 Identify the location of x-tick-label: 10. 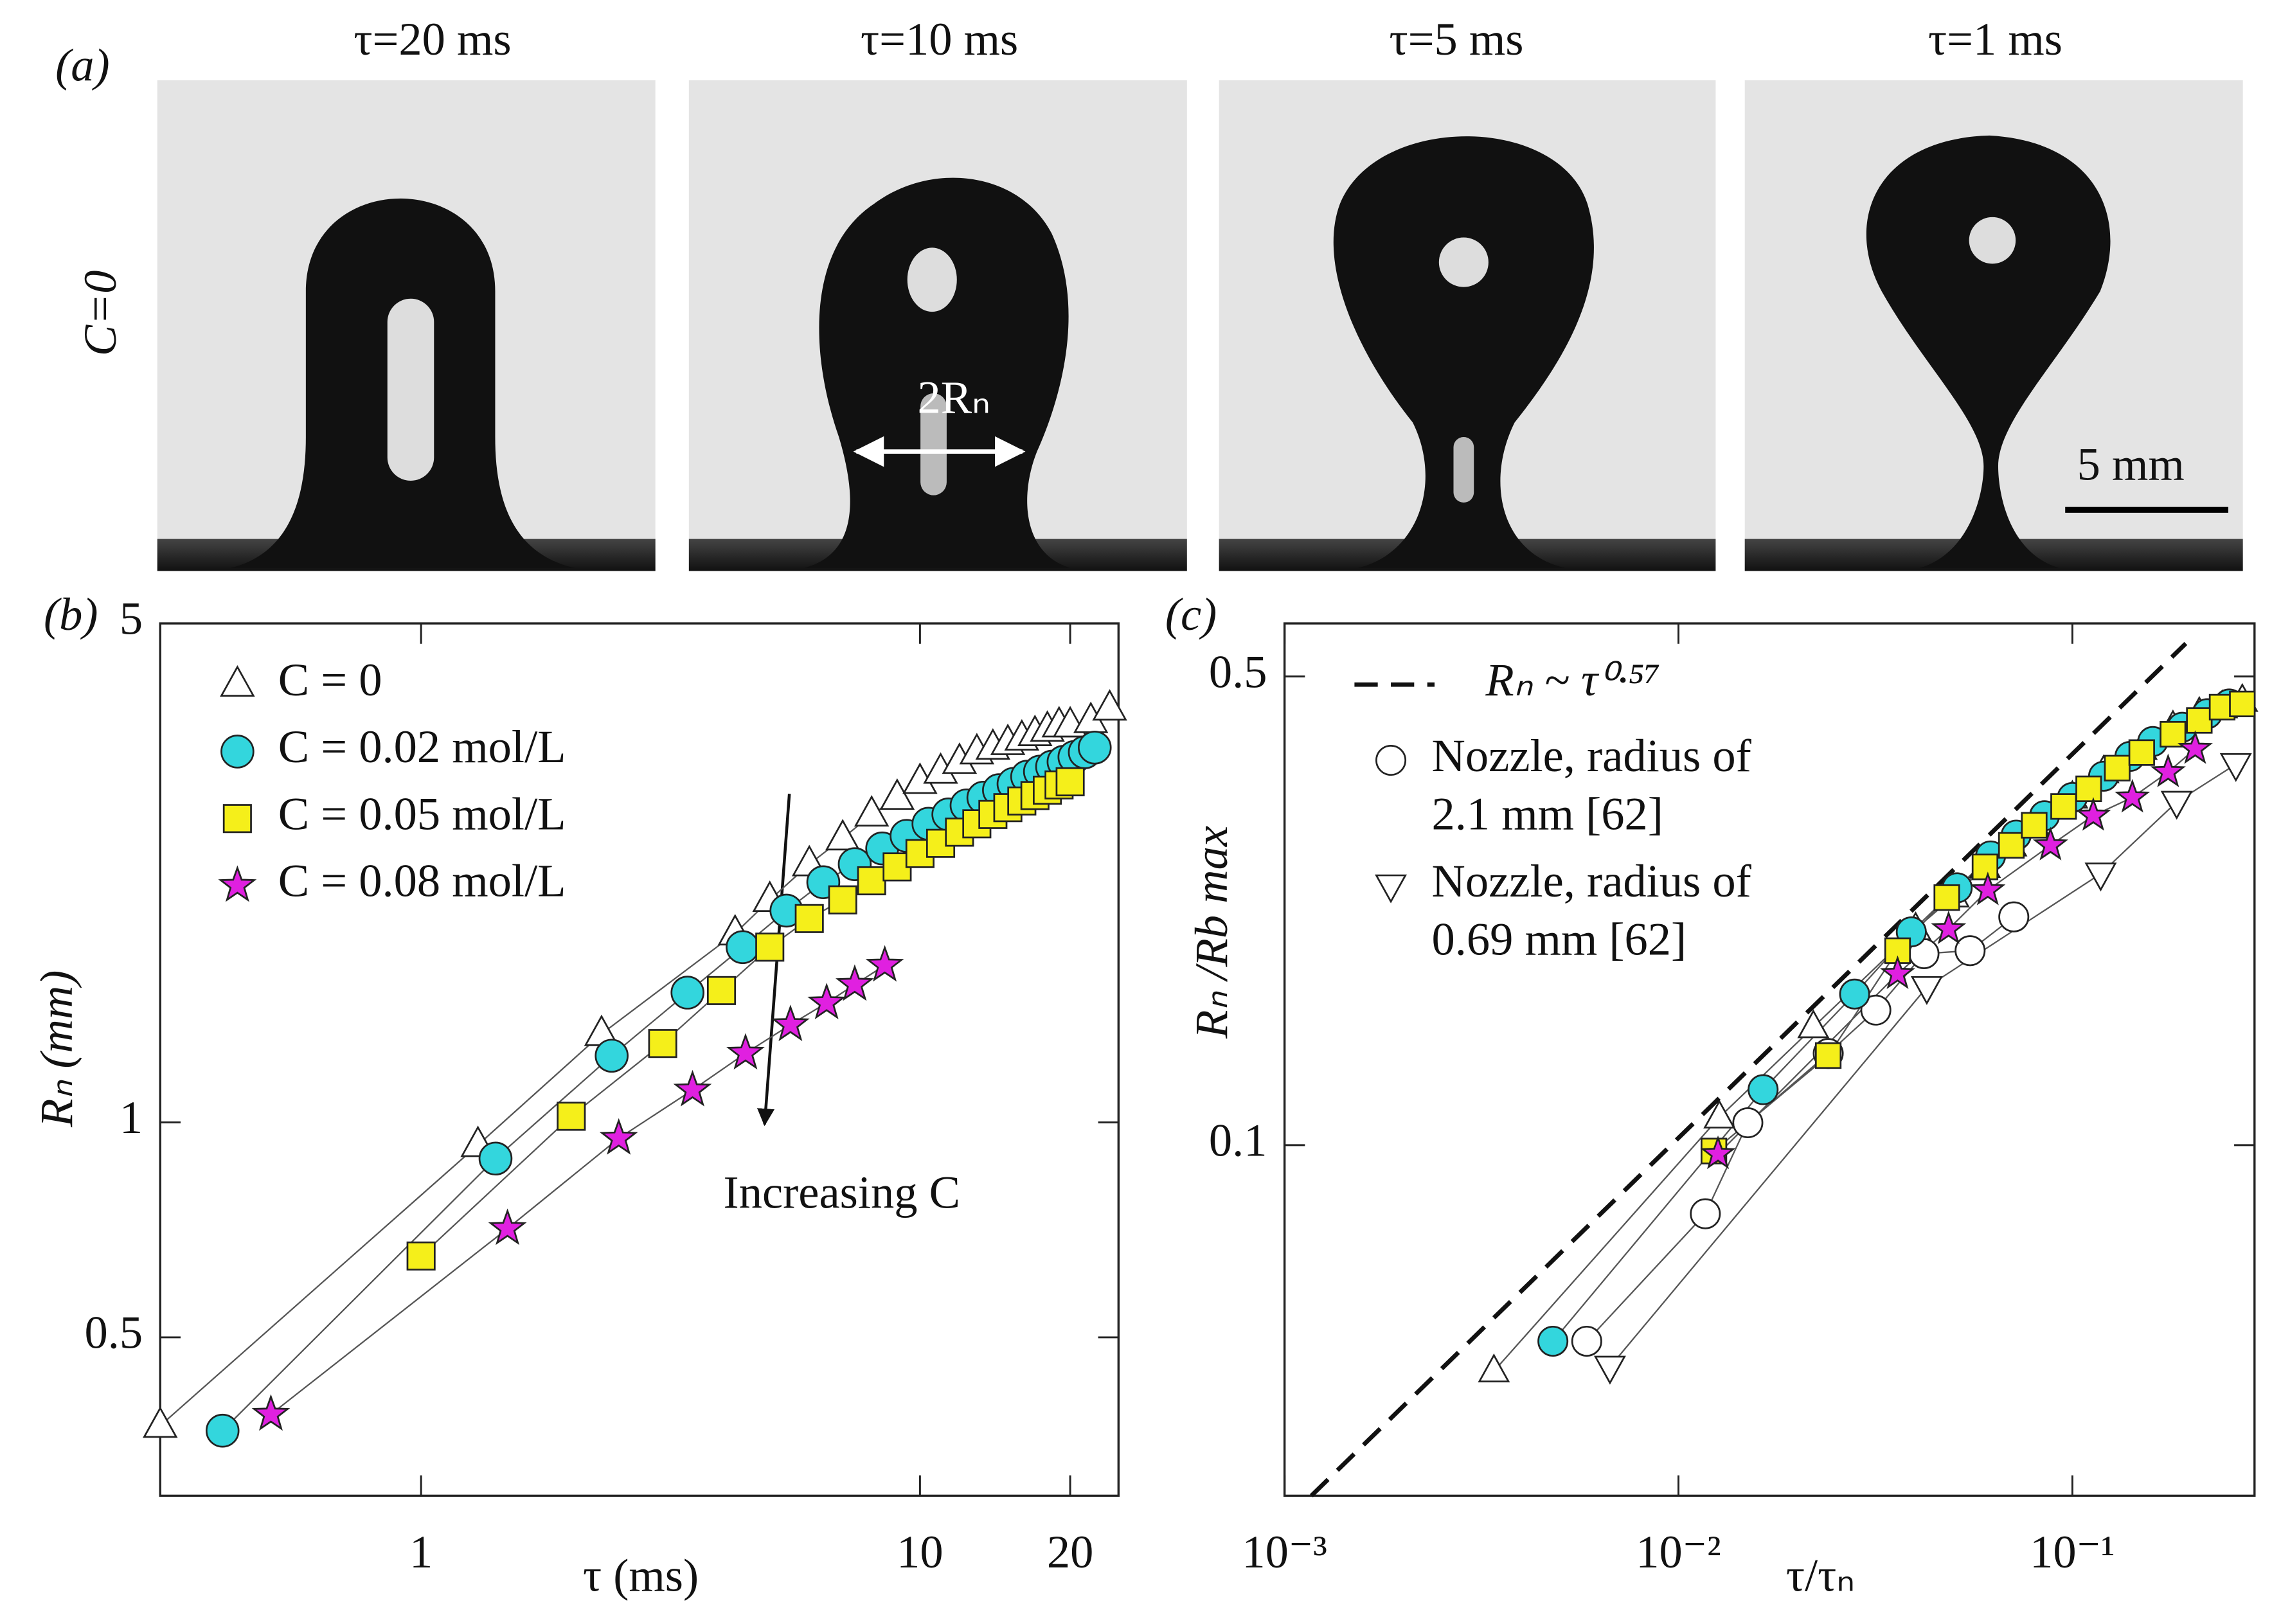
(920, 1552).